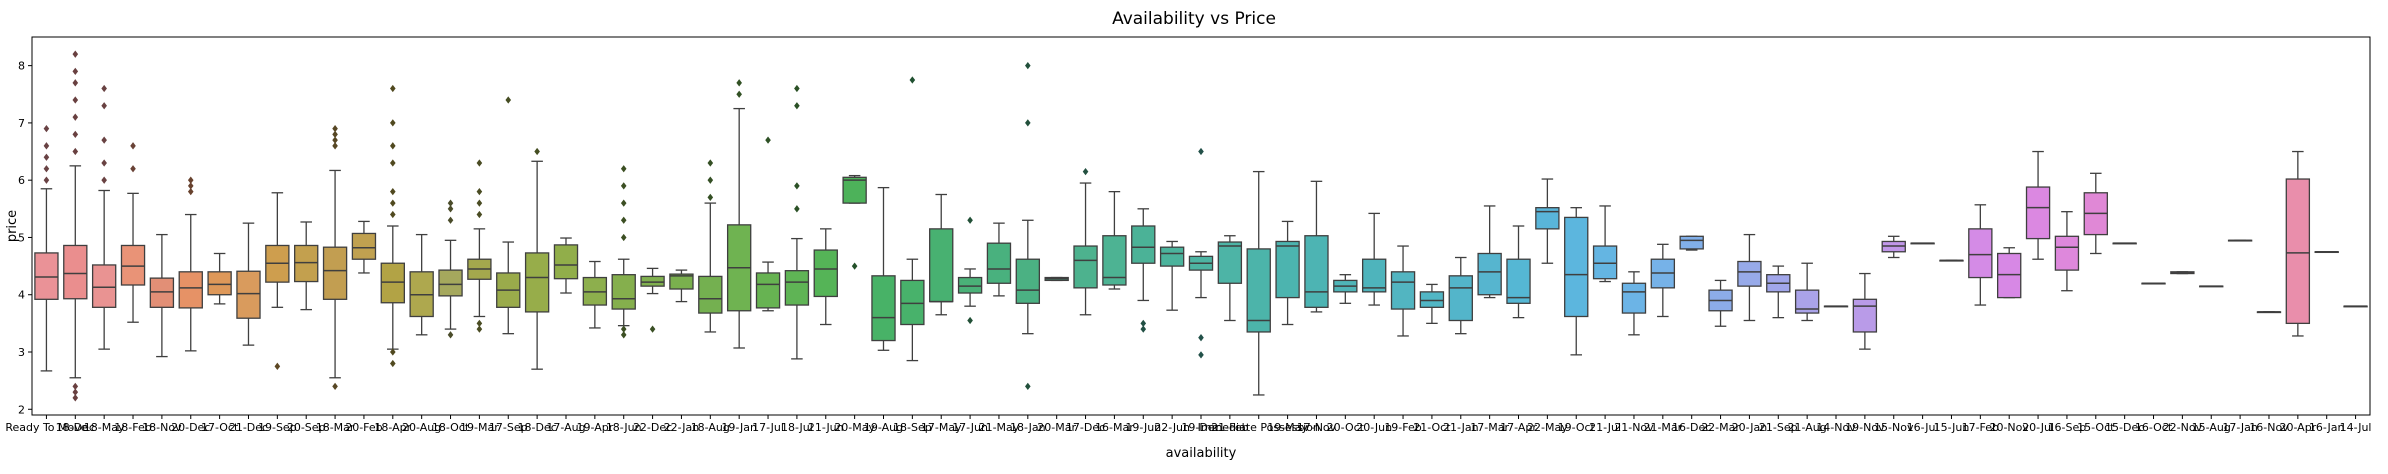 This screenshot has height=474, width=2388. I want to click on x-tick-label: 17-Dec, so click(1085, 427).